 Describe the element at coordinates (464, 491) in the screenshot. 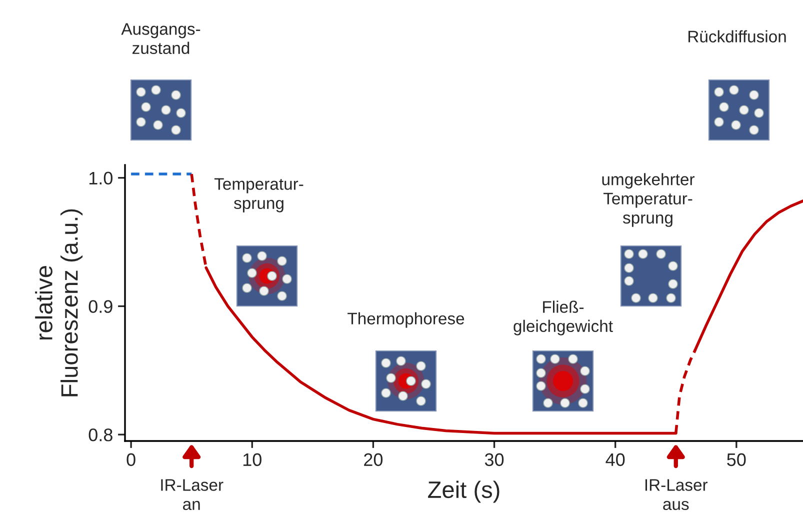

I see `x-axis-title: Zeit (s)` at that location.